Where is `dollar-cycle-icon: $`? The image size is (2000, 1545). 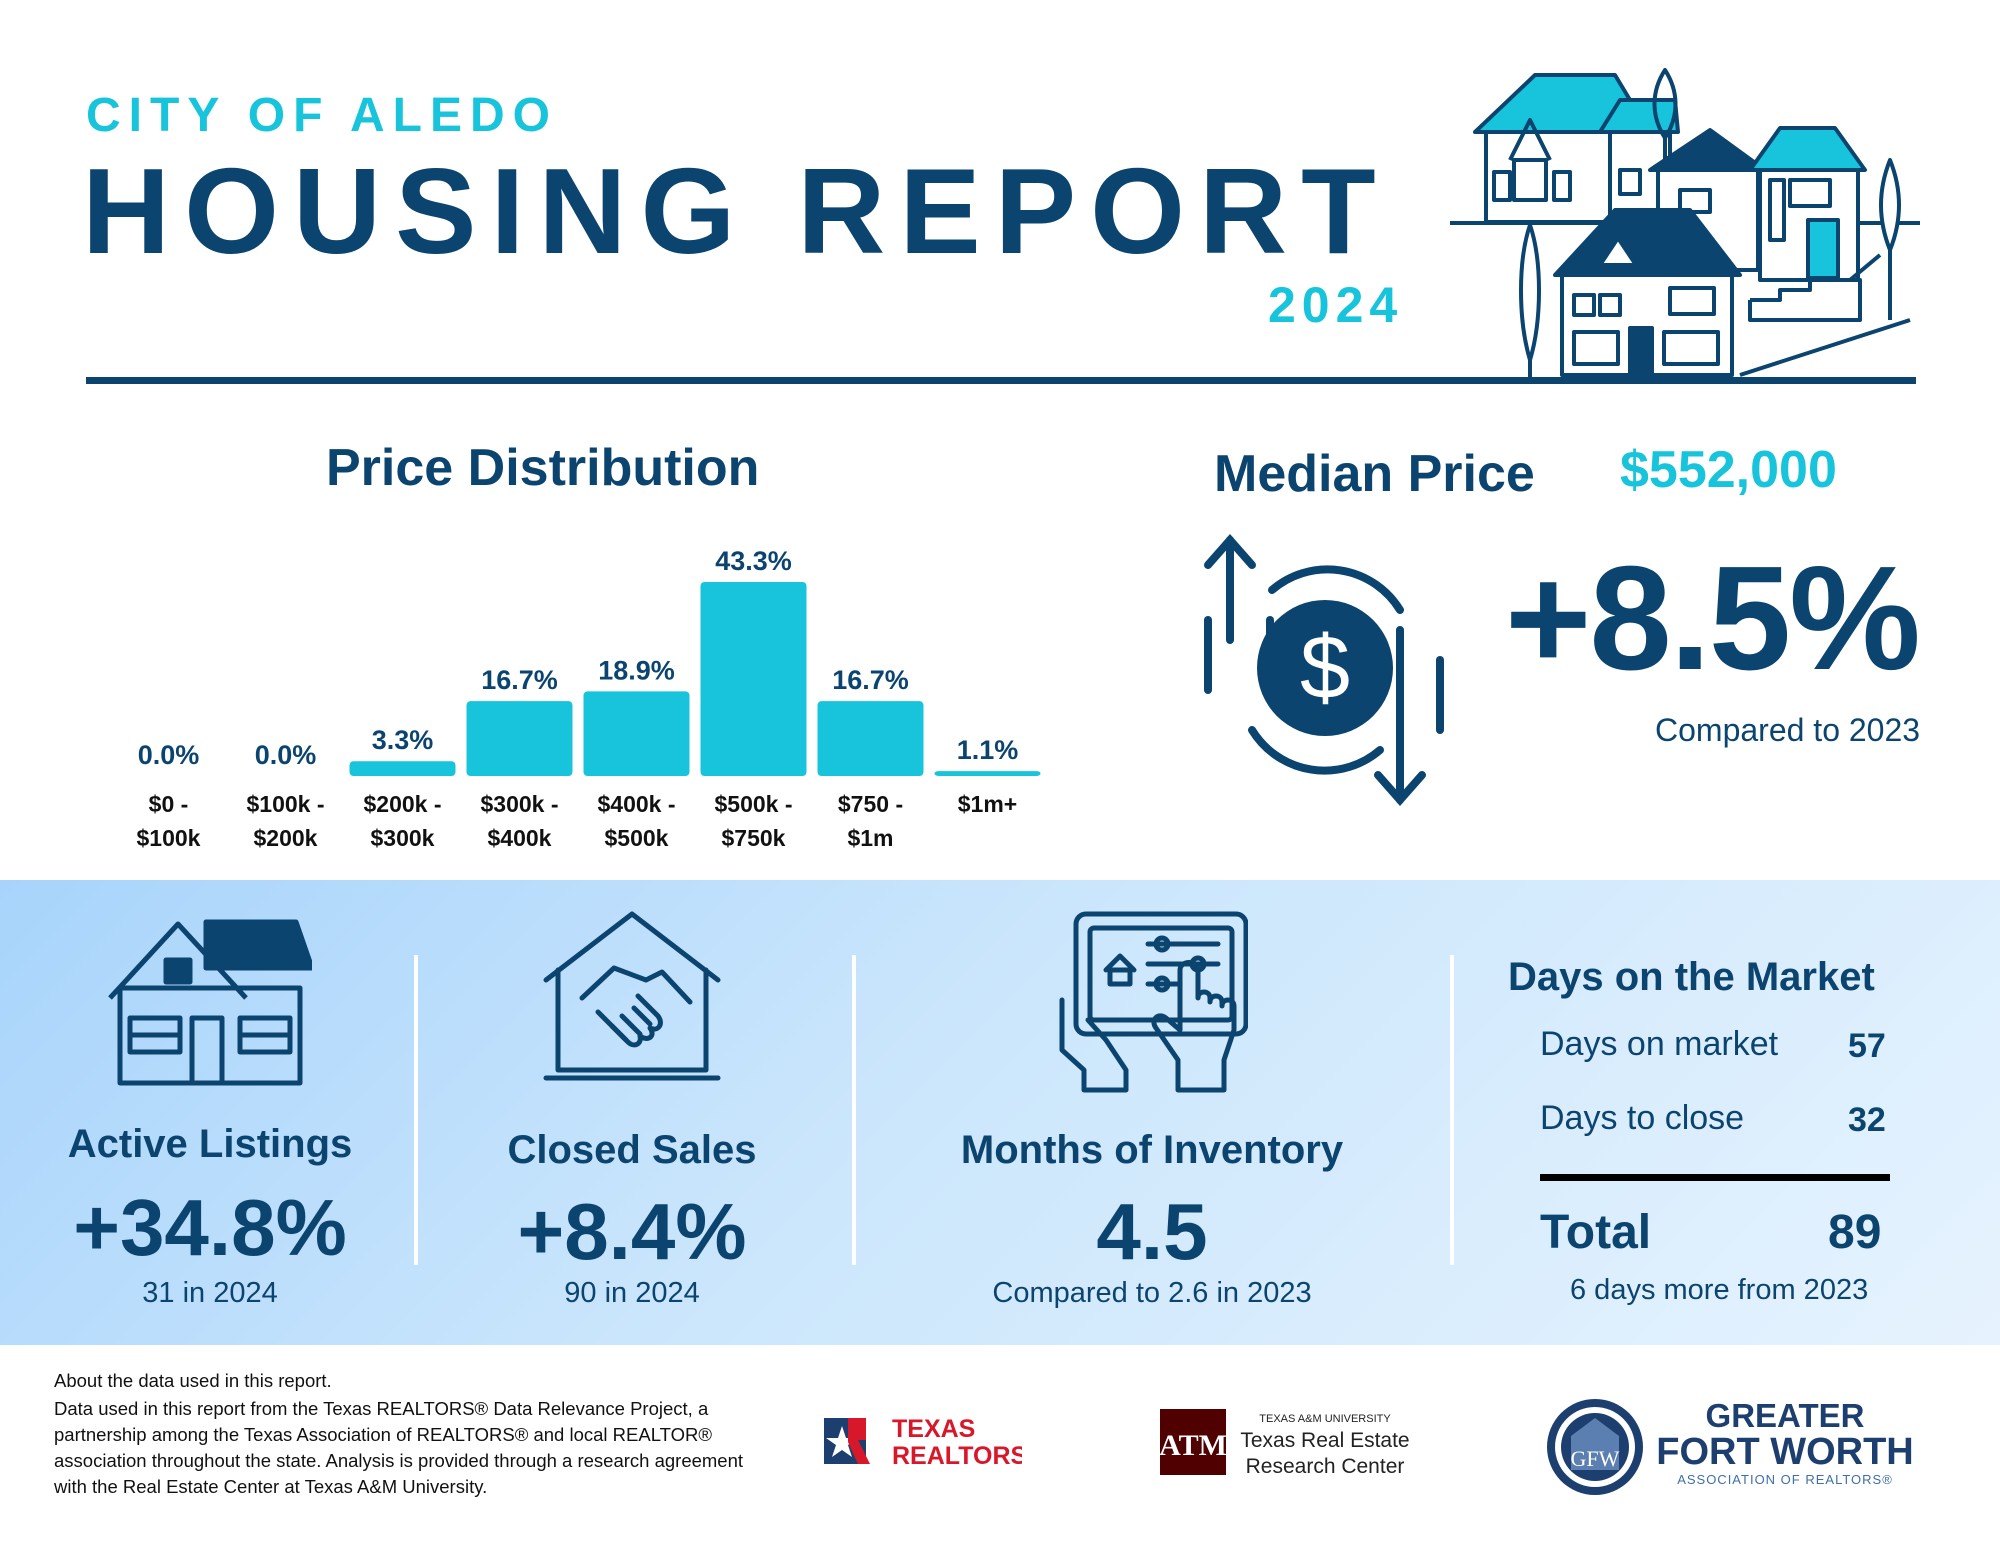 dollar-cycle-icon: $ is located at coordinates (1324, 670).